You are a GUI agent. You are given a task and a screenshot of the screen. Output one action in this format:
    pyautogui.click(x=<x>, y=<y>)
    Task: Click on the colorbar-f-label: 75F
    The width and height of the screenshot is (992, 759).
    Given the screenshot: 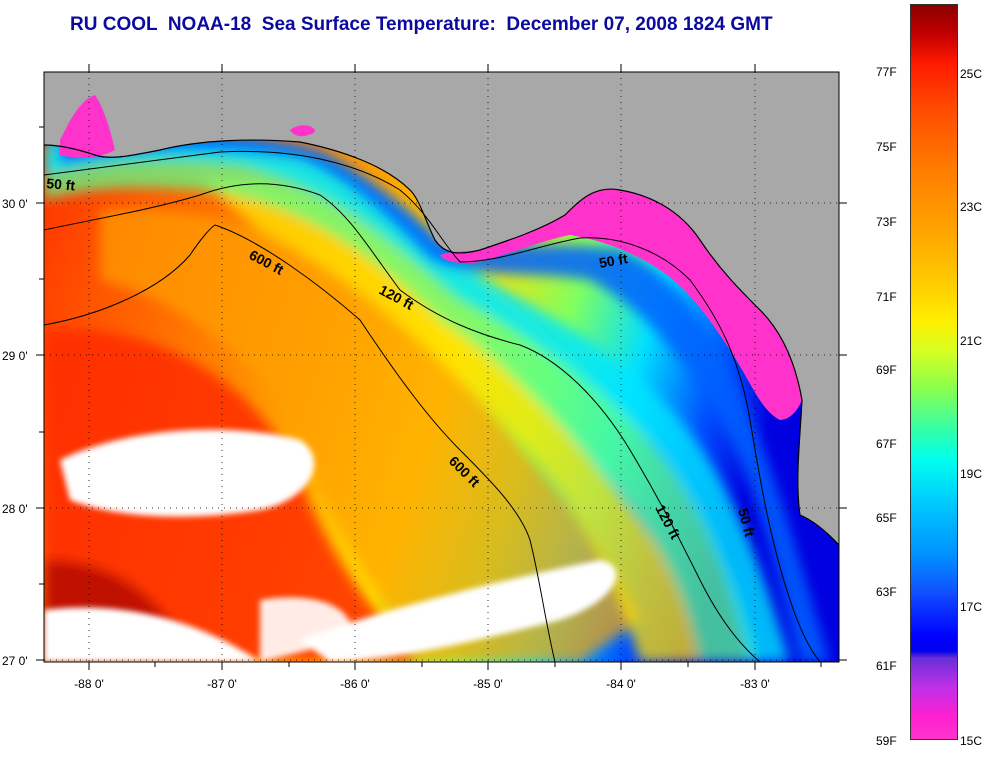 What is the action you would take?
    pyautogui.click(x=886, y=147)
    